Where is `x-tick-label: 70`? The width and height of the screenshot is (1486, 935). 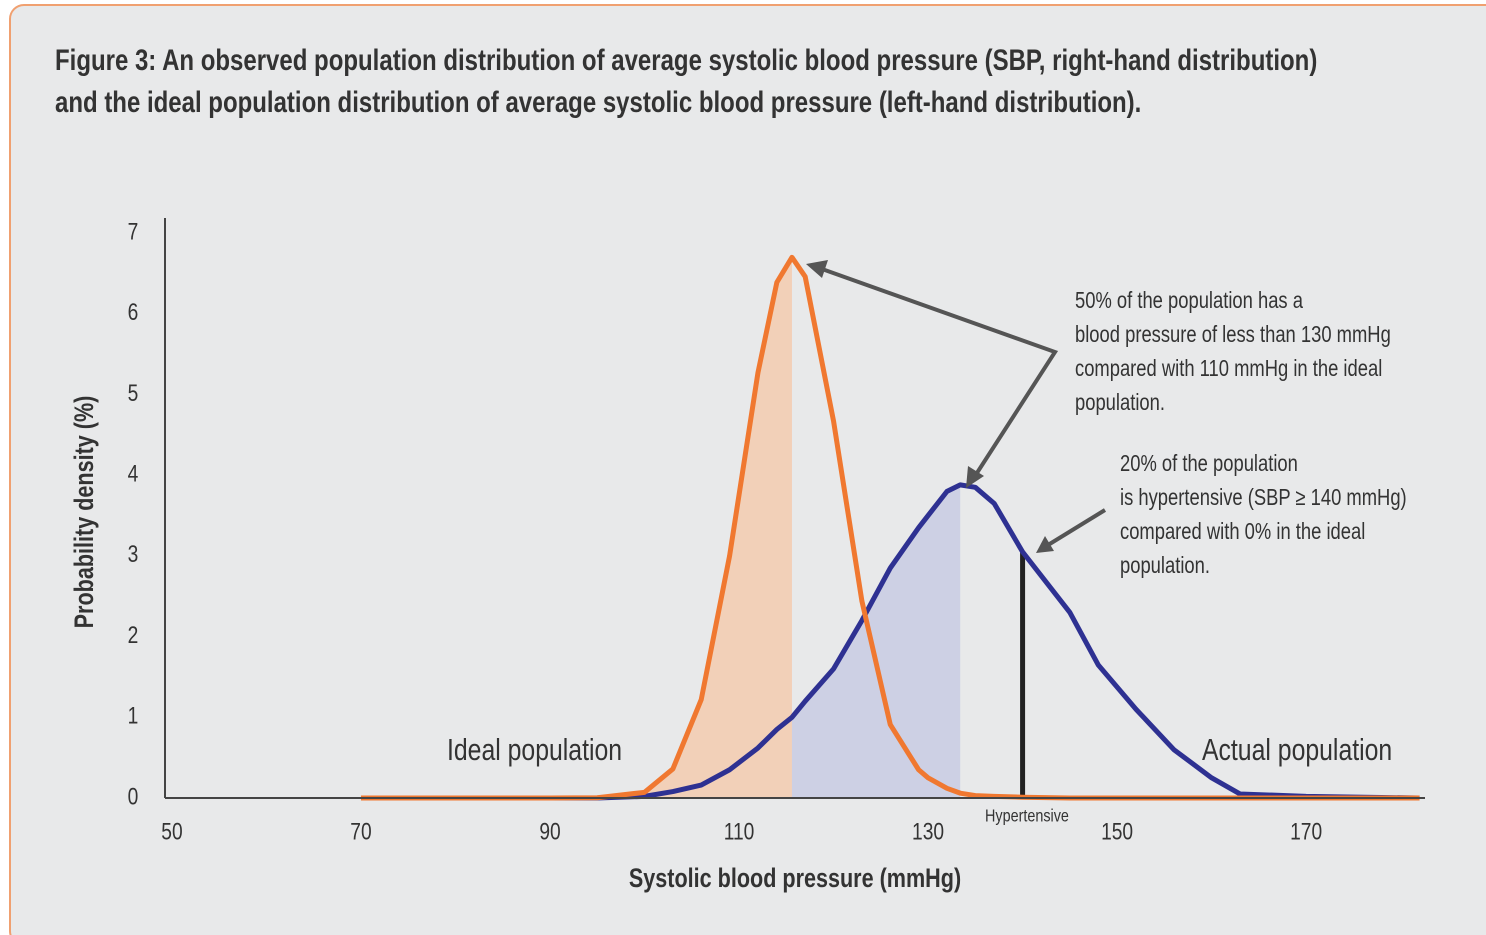 x-tick-label: 70 is located at coordinates (360, 831).